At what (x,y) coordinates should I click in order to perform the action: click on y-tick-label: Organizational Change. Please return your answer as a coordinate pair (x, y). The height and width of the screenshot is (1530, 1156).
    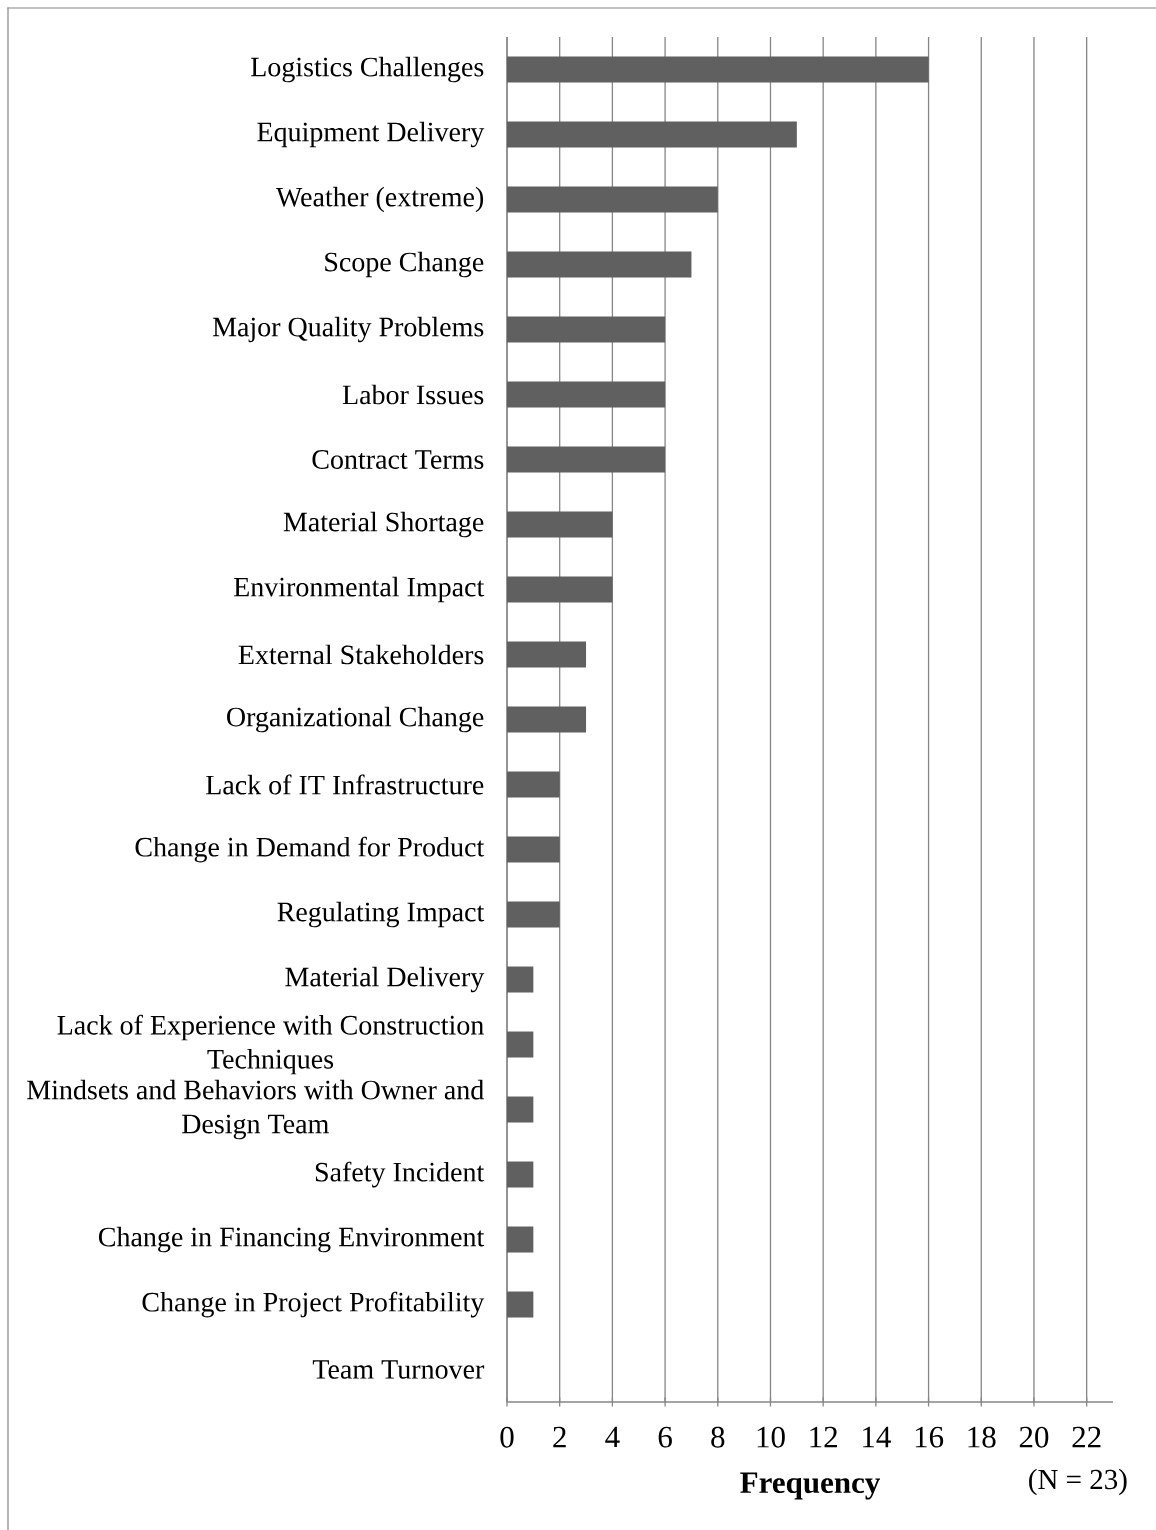
    Looking at the image, I should click on (355, 719).